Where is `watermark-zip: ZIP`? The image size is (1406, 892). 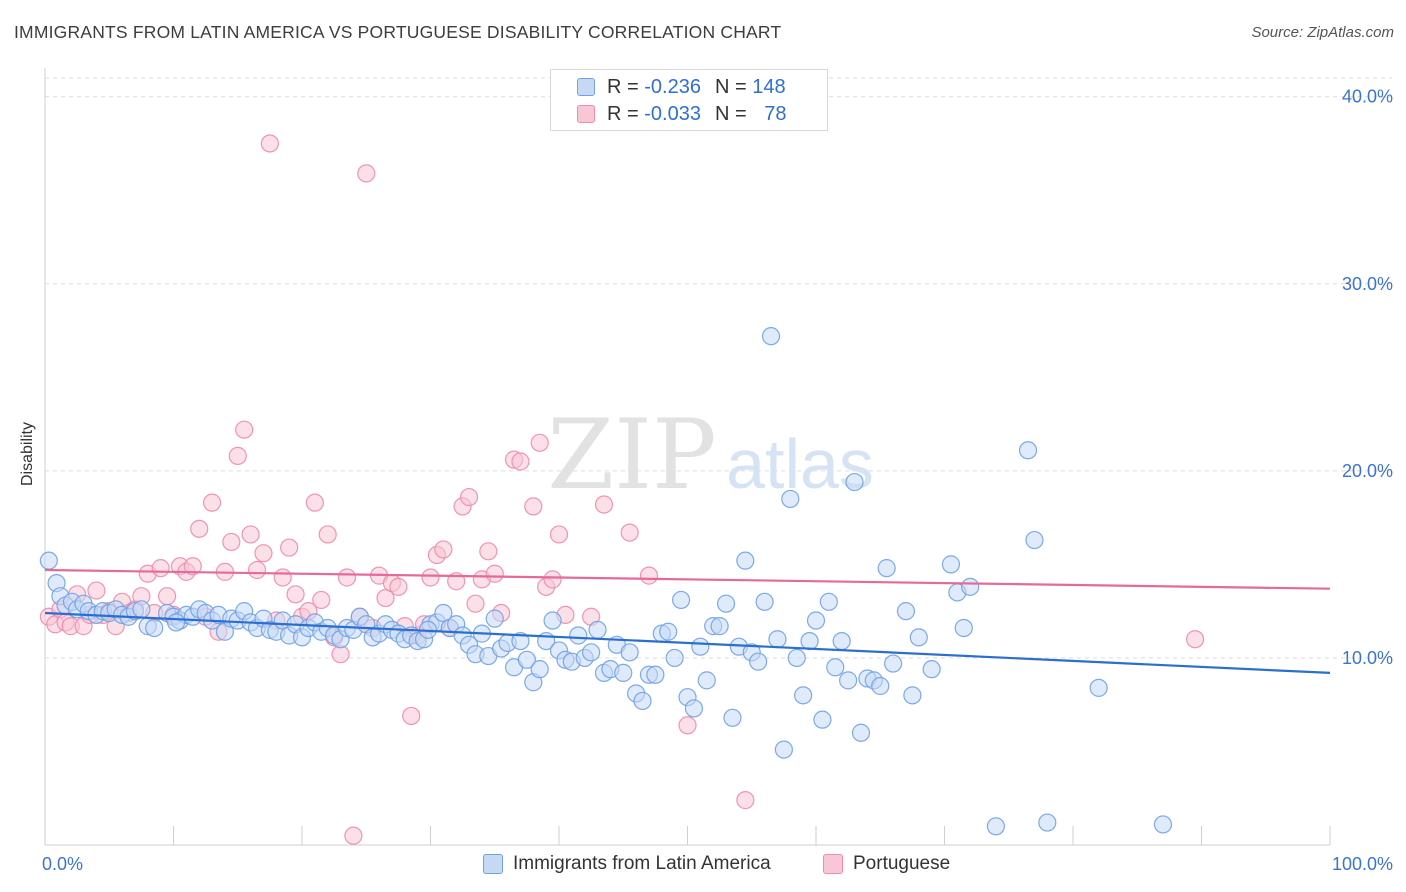
watermark-zip: ZIP is located at coordinates (631, 455).